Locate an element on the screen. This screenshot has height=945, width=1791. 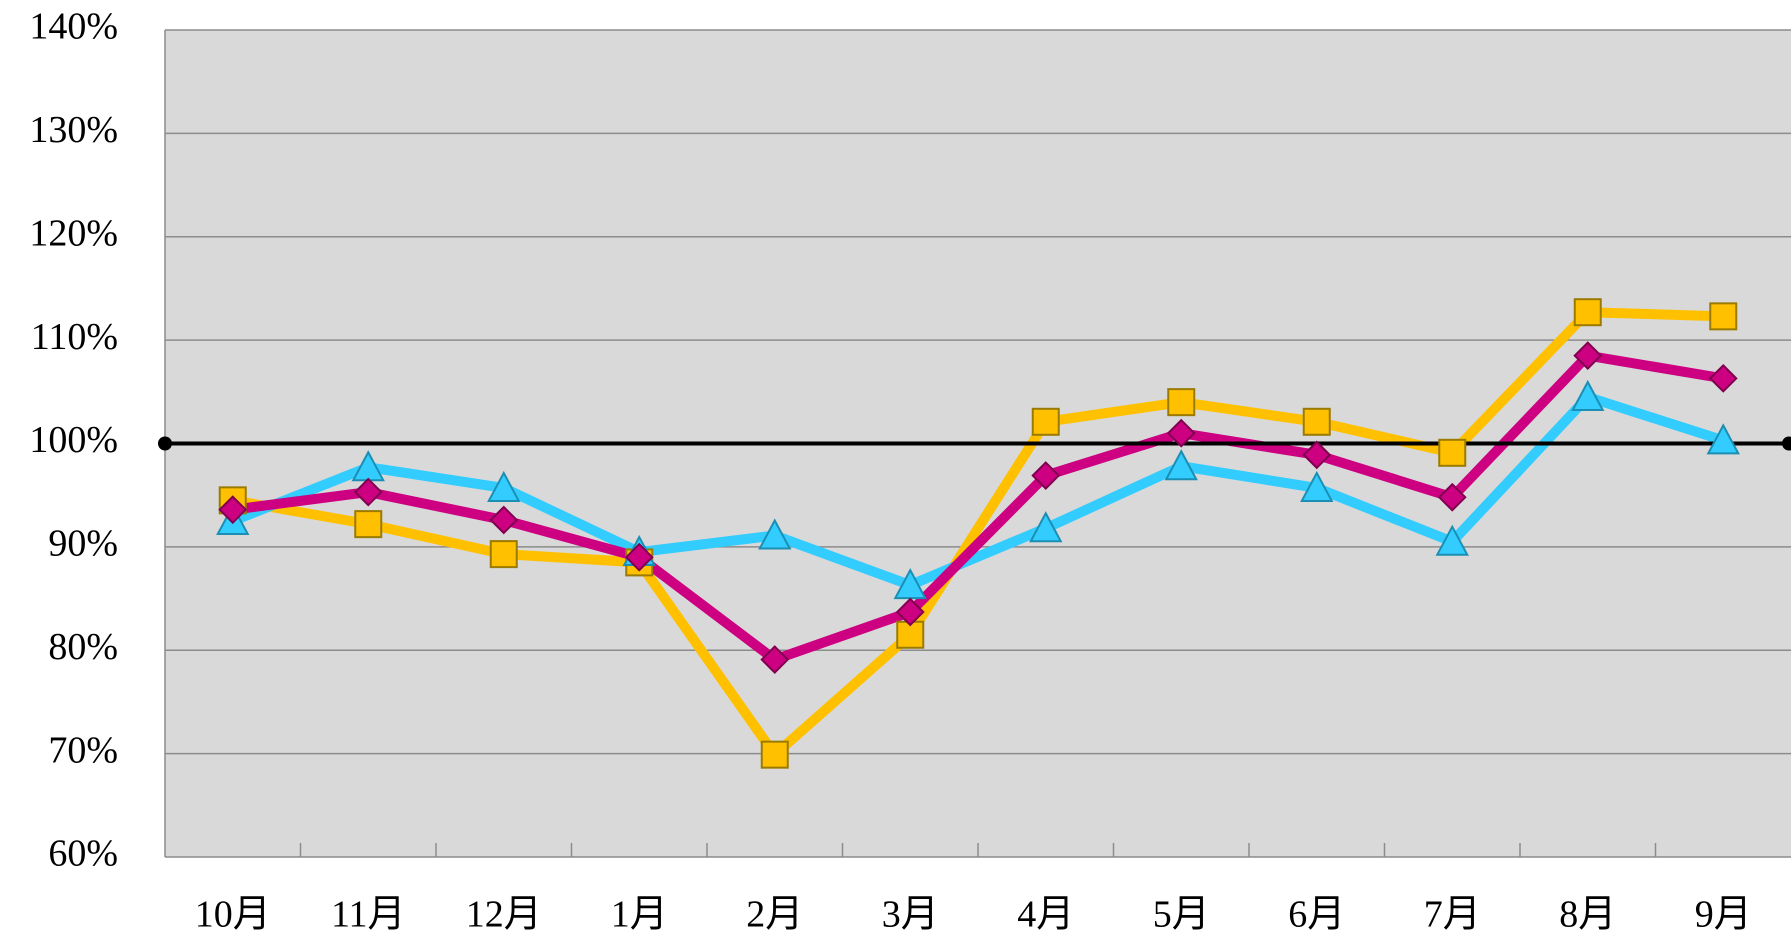
x-tick-label: 8月 is located at coordinates (1587, 915).